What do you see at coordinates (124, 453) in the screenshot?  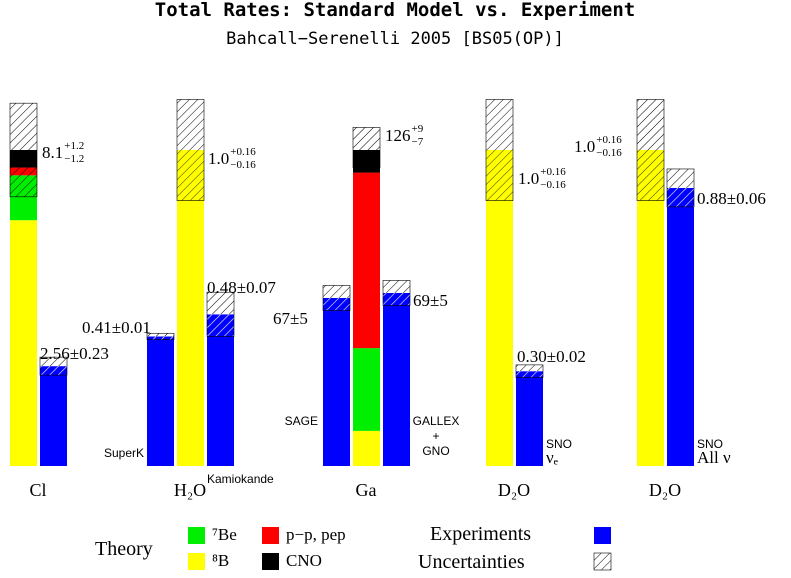 I see `experiment-name: SuperK` at bounding box center [124, 453].